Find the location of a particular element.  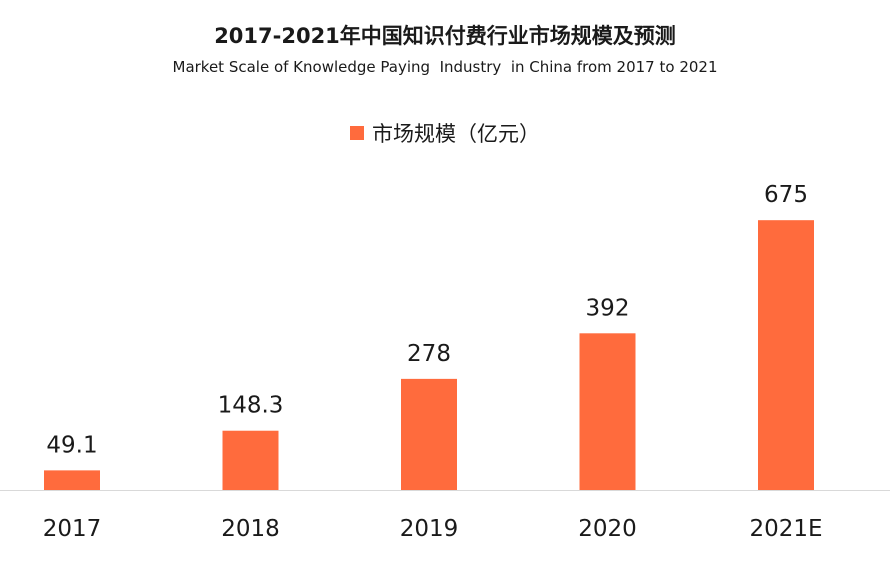

bar-2020 is located at coordinates (607, 411).